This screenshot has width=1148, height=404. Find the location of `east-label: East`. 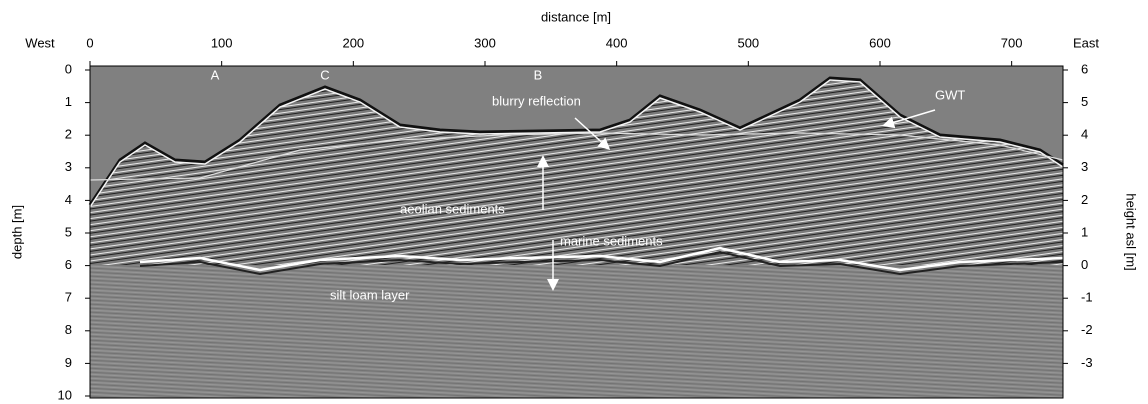

east-label: East is located at coordinates (1086, 42).